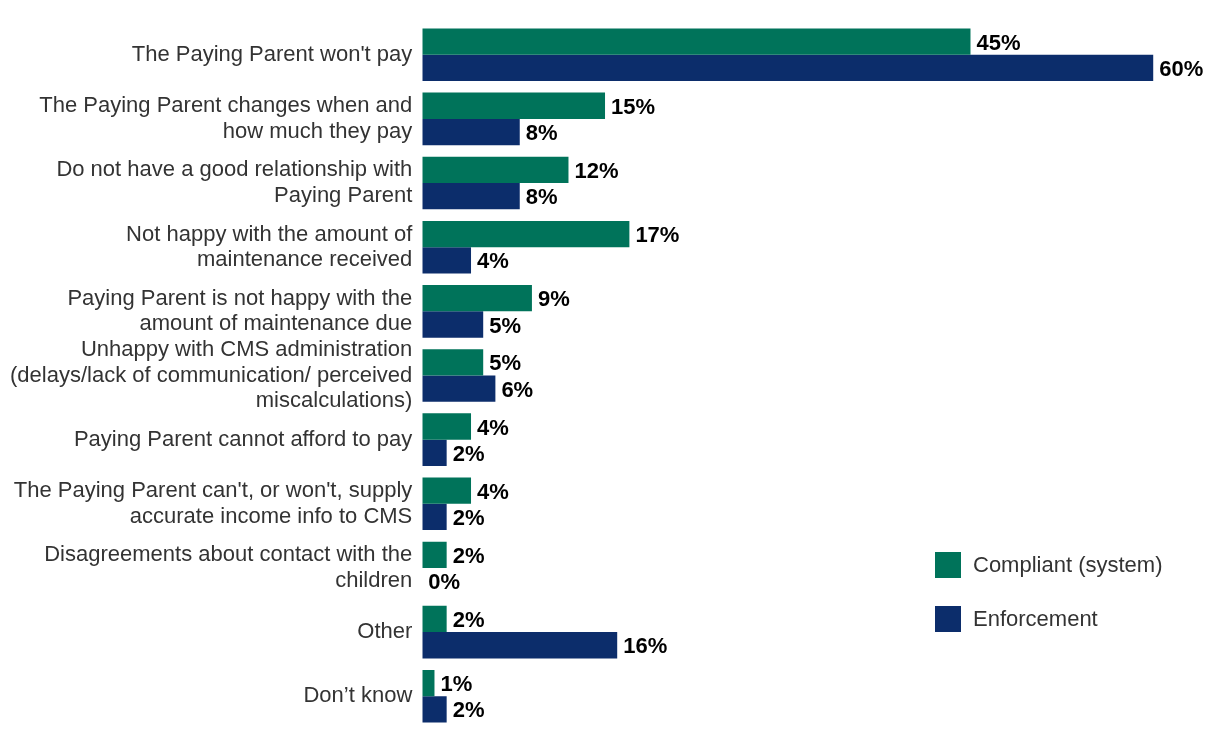 The image size is (1227, 751). I want to click on y-tick-label: Disagreements about contact with the children, so click(228, 566).